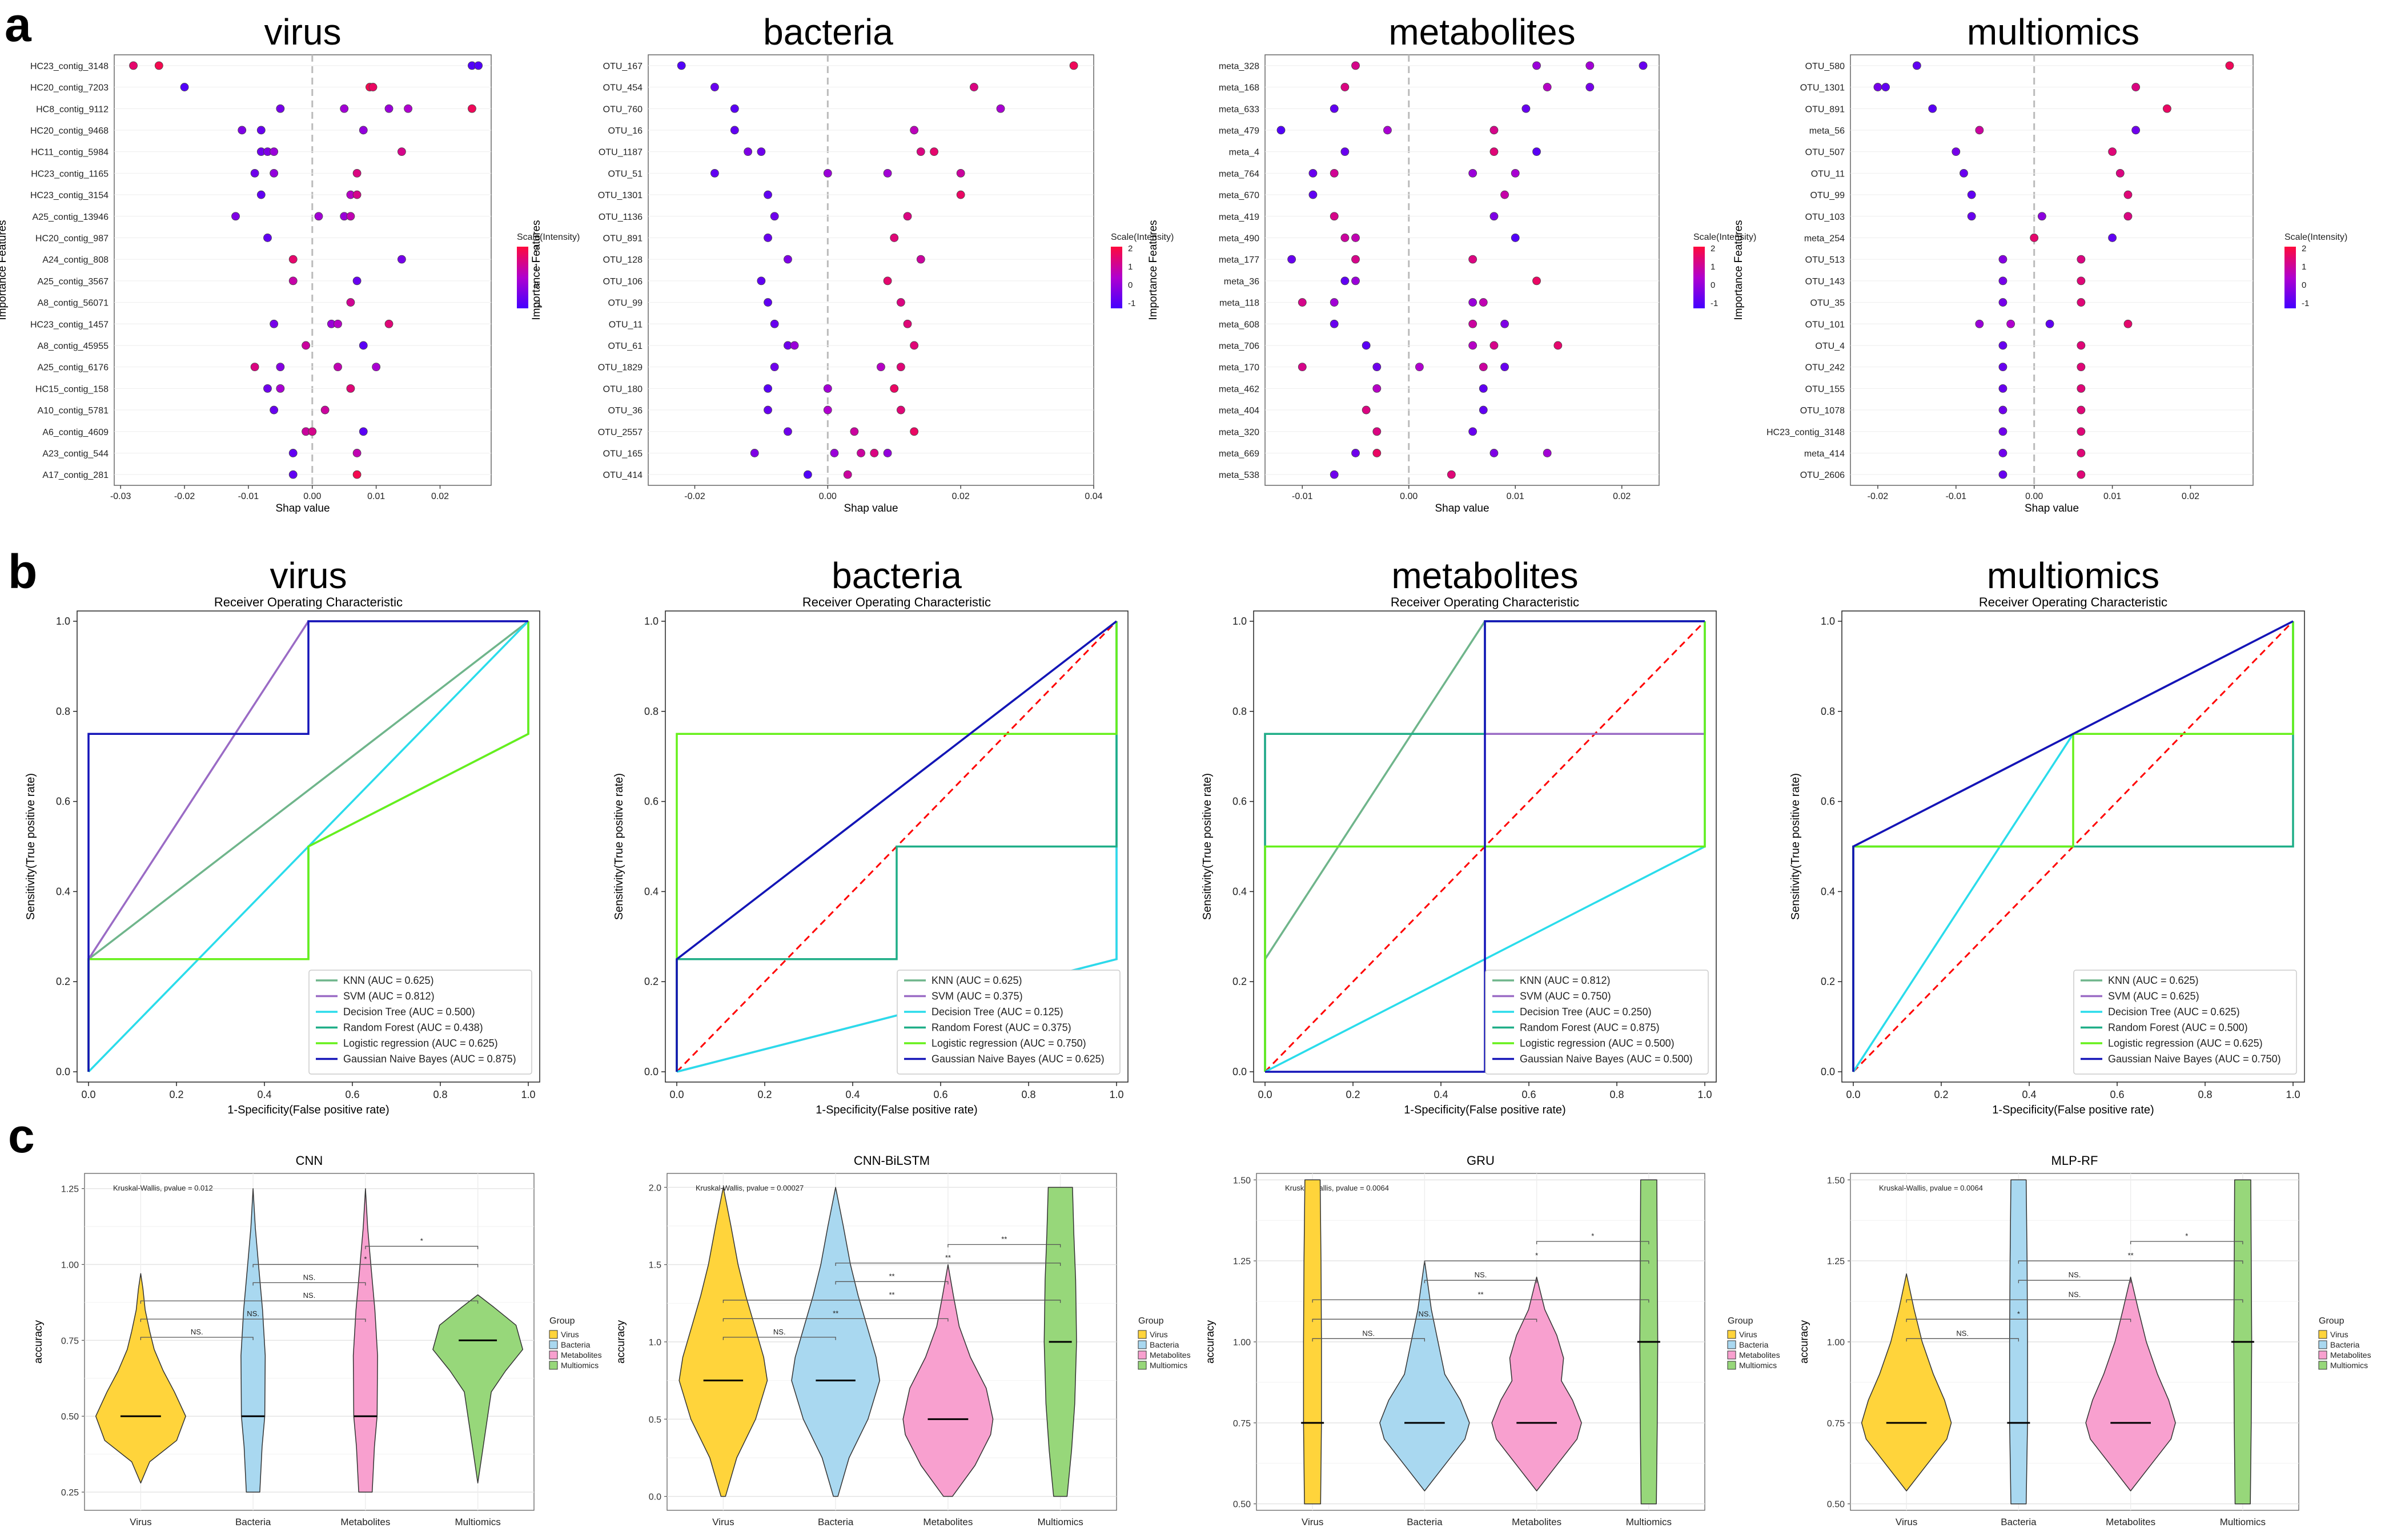 This screenshot has height=1540, width=2389. What do you see at coordinates (623, 282) in the screenshot?
I see `feature-label: OTU_106` at bounding box center [623, 282].